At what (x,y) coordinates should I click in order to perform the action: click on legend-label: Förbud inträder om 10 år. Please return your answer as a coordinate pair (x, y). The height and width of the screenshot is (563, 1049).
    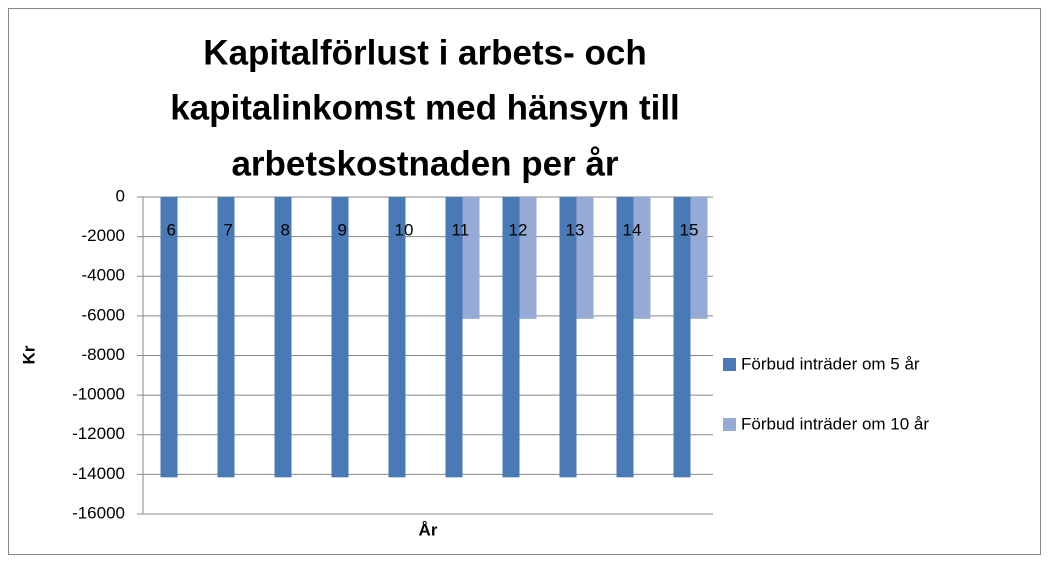
    Looking at the image, I should click on (835, 423).